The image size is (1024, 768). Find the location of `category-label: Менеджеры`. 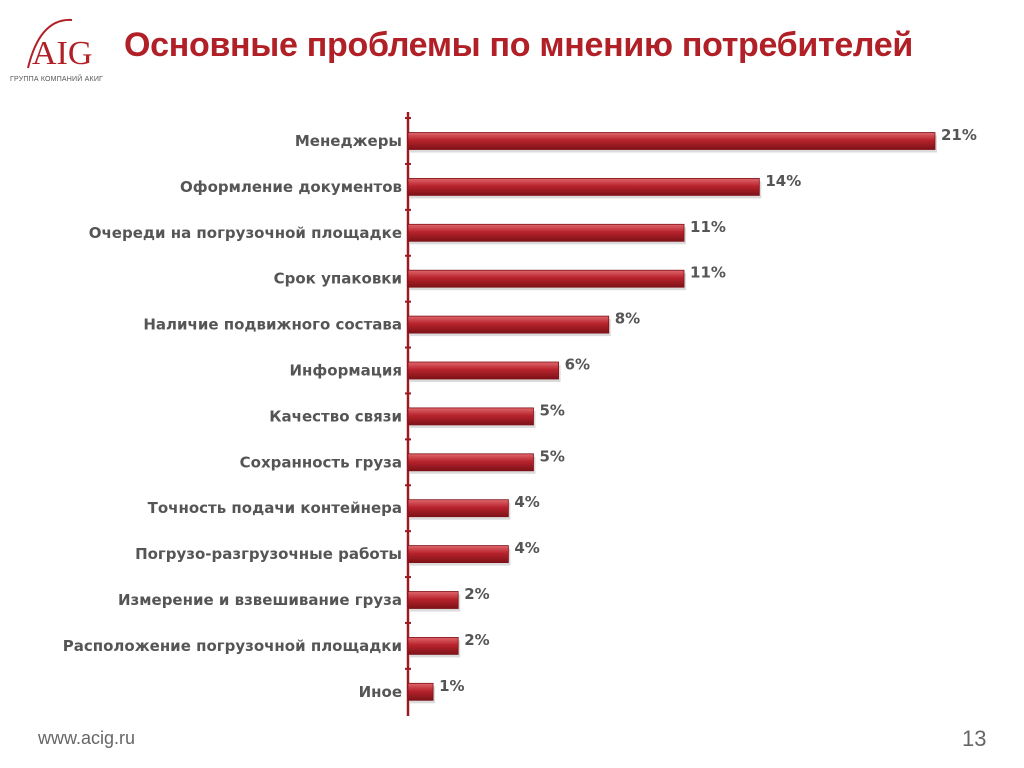

category-label: Менеджеры is located at coordinates (348, 141).